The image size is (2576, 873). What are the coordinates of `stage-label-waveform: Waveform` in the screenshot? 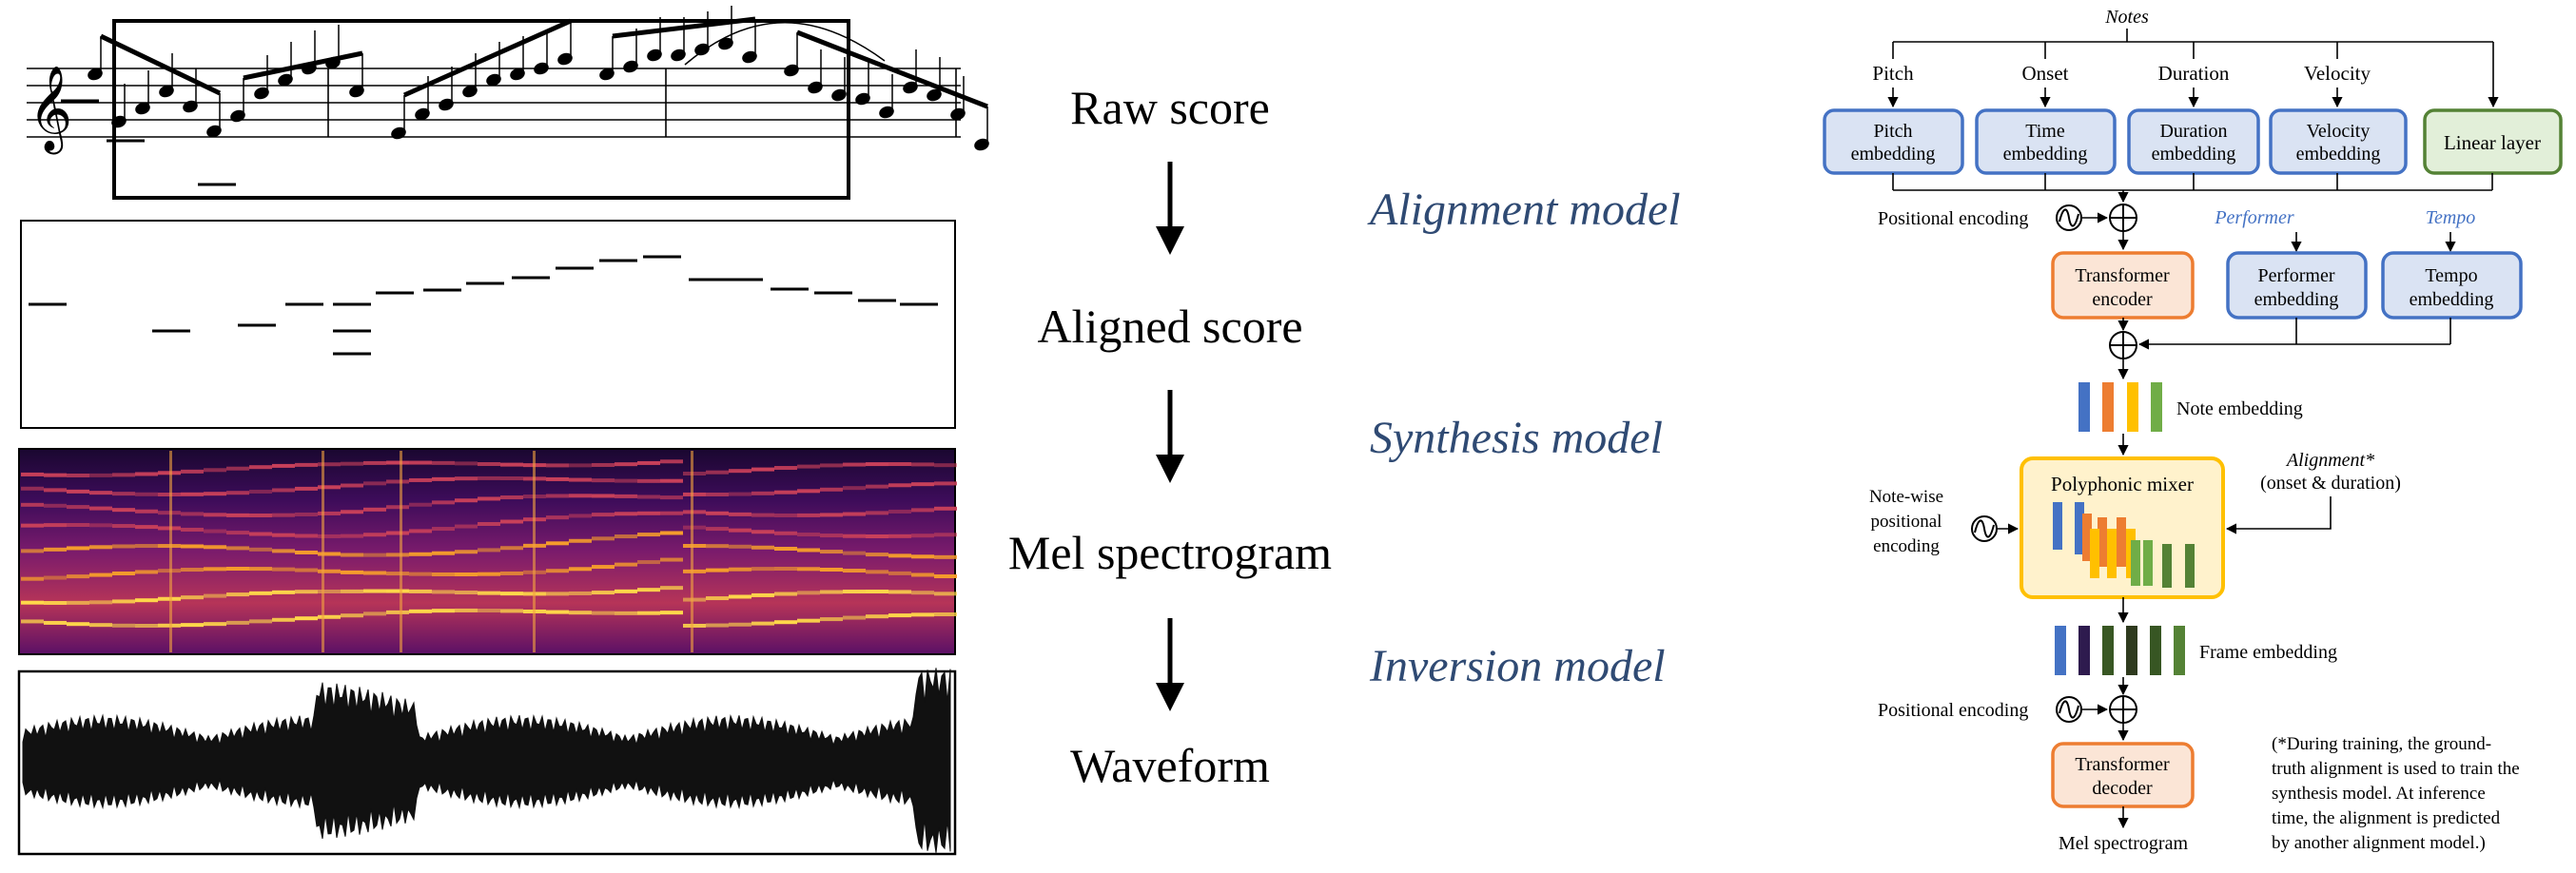 It's located at (1170, 765).